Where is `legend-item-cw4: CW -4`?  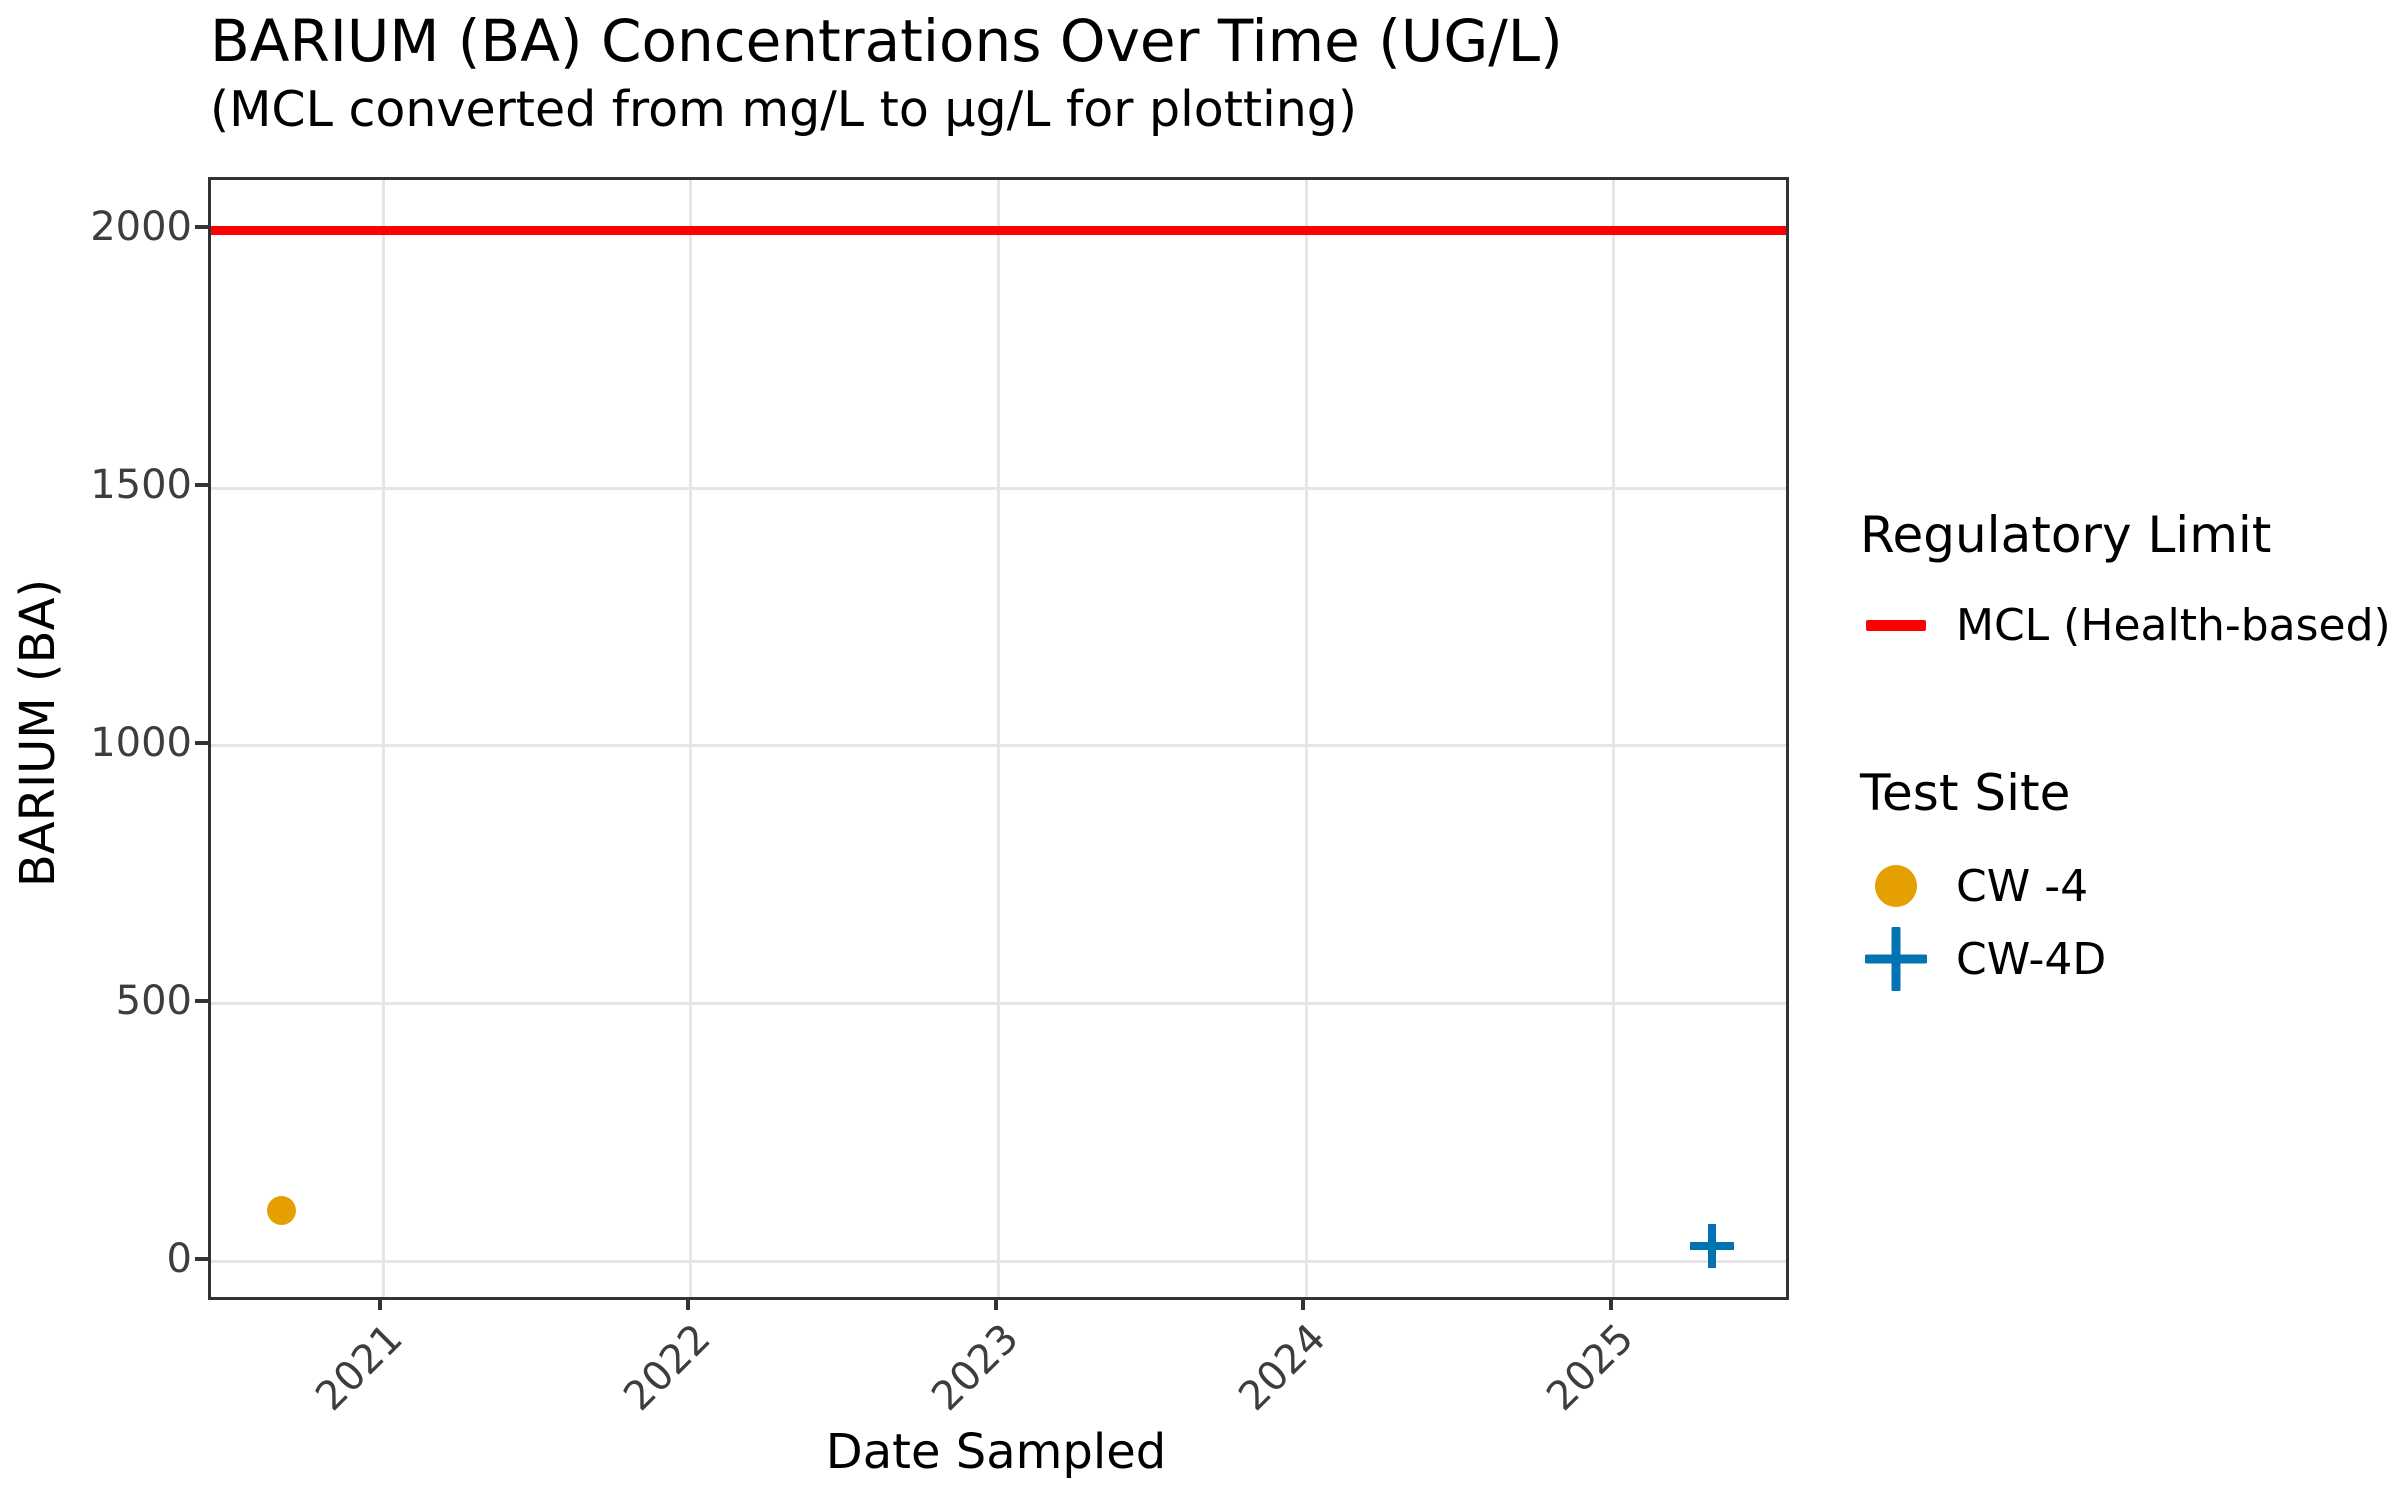
legend-item-cw4: CW -4 is located at coordinates (1974, 886).